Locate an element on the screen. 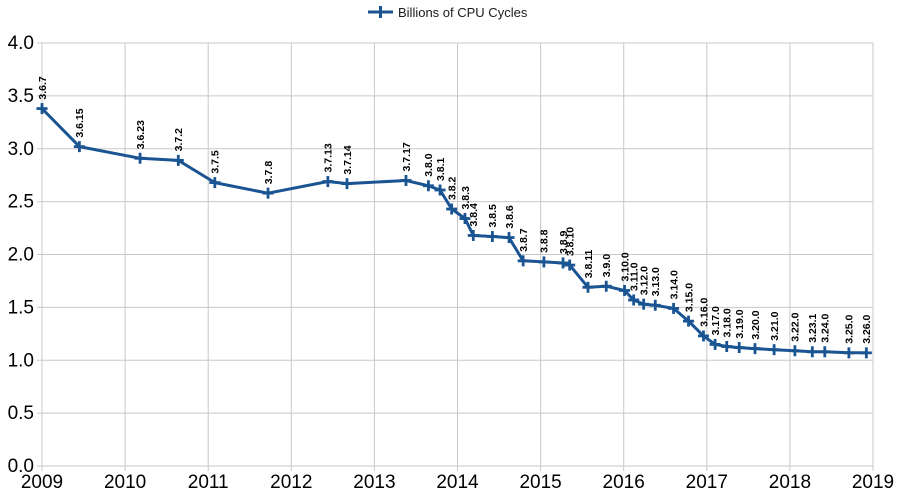 The image size is (899, 501). data-point-label: 3.8.10 is located at coordinates (571, 241).